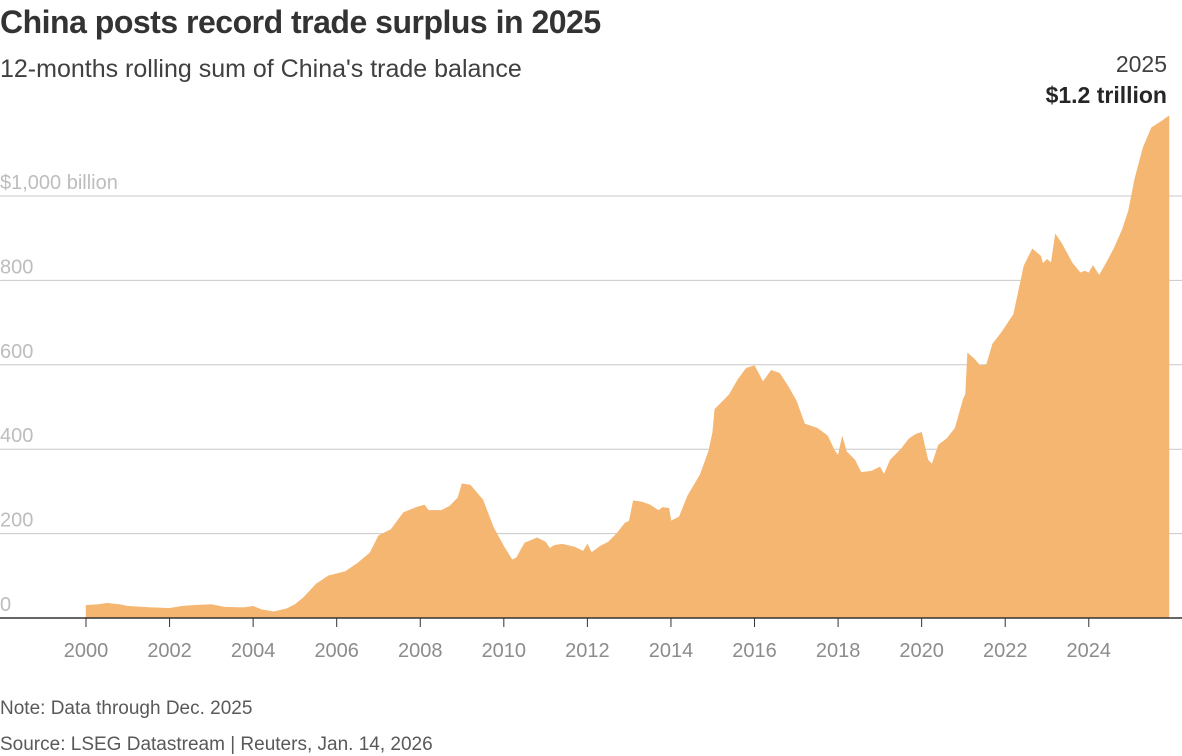  I want to click on annotation-value: $1.2 trillion, so click(1106, 95).